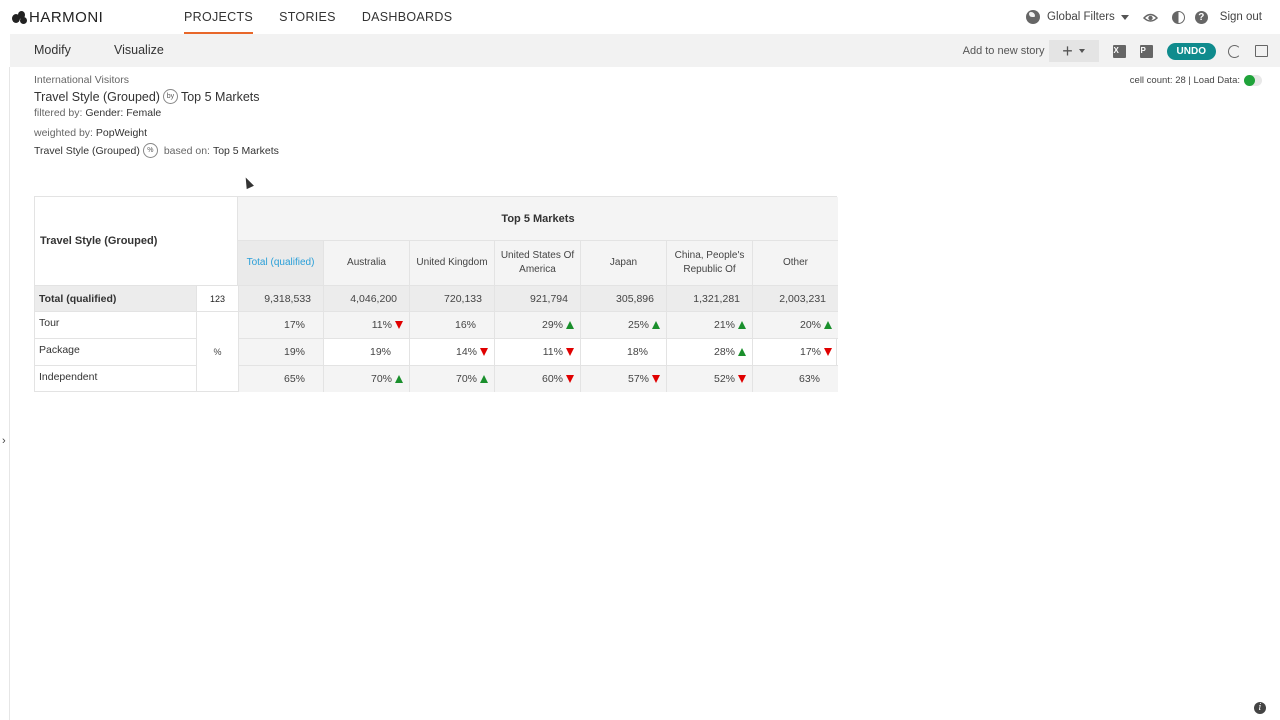  I want to click on filter-info: filtered by: Gender: Female, so click(98, 113).